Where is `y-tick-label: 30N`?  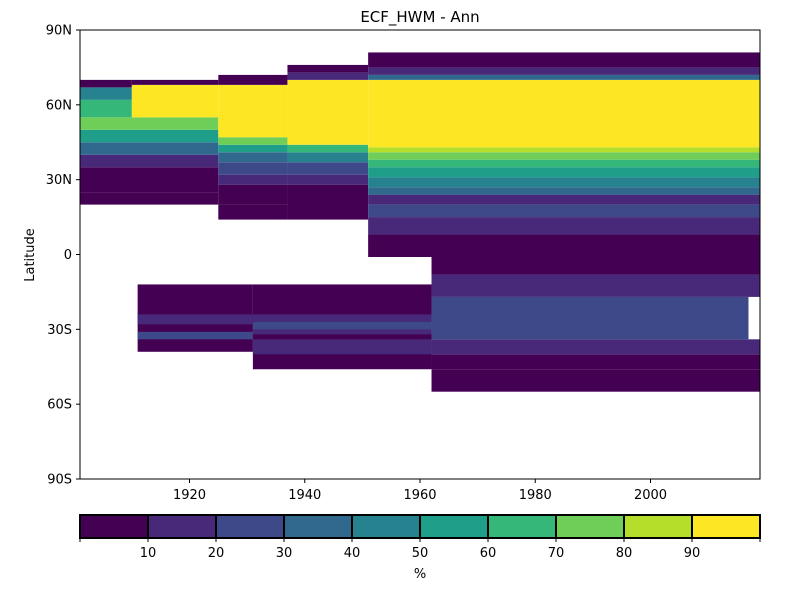
y-tick-label: 30N is located at coordinates (59, 180).